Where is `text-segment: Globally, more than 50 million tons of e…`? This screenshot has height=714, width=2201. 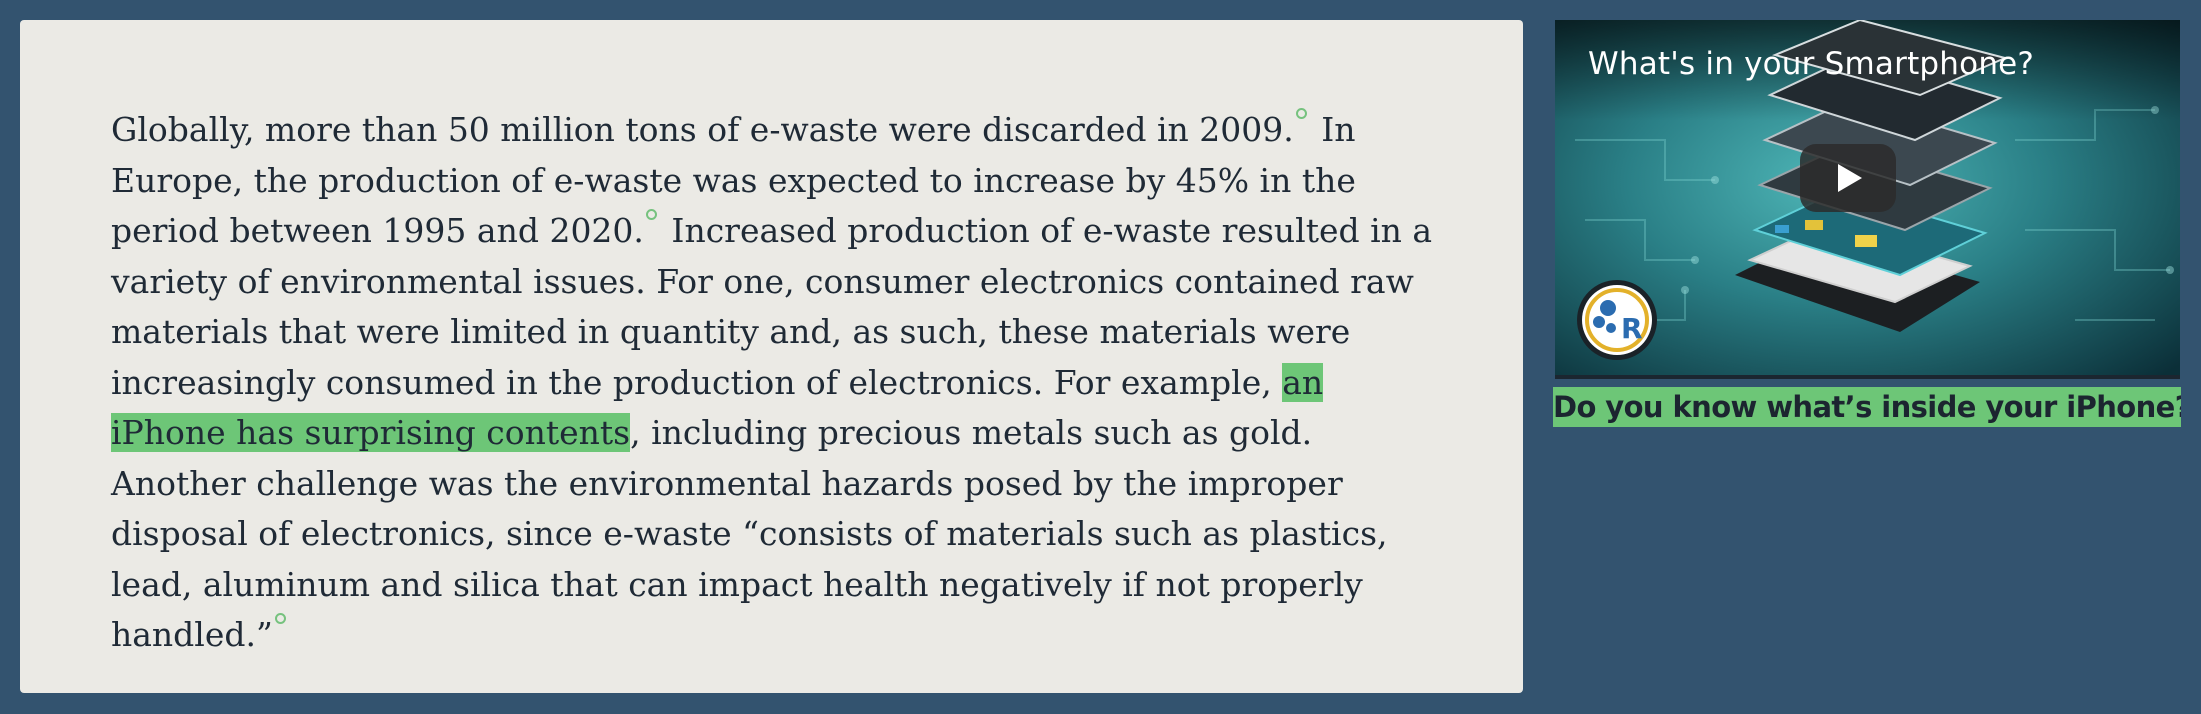
text-segment: Globally, more than 50 million tons of e… is located at coordinates (702, 129).